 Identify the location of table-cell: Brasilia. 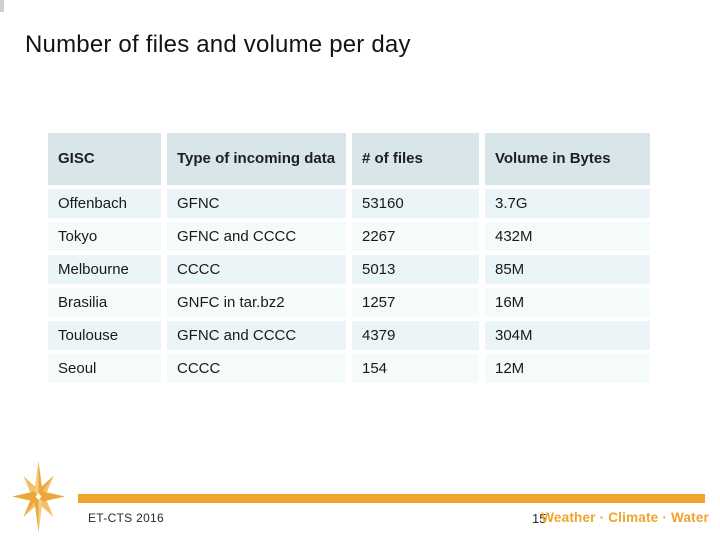
(104, 302).